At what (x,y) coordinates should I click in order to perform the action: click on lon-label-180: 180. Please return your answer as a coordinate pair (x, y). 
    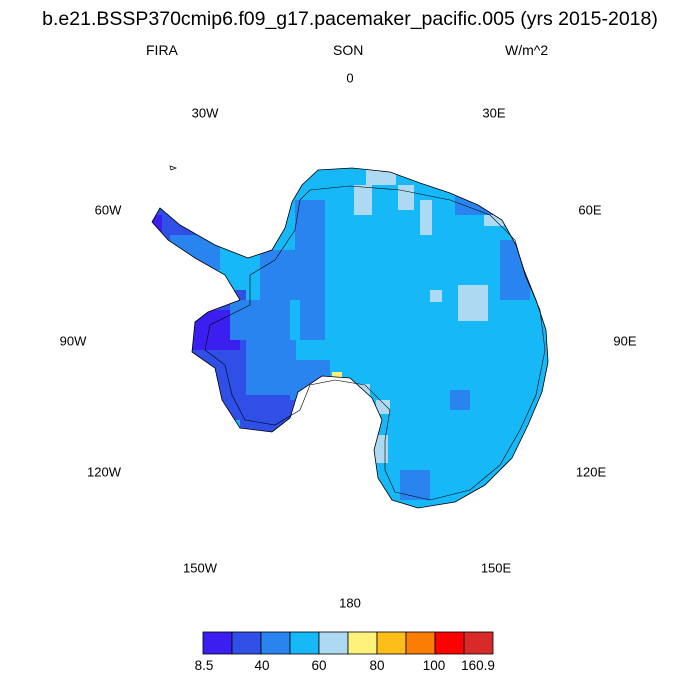
    Looking at the image, I should click on (350, 603).